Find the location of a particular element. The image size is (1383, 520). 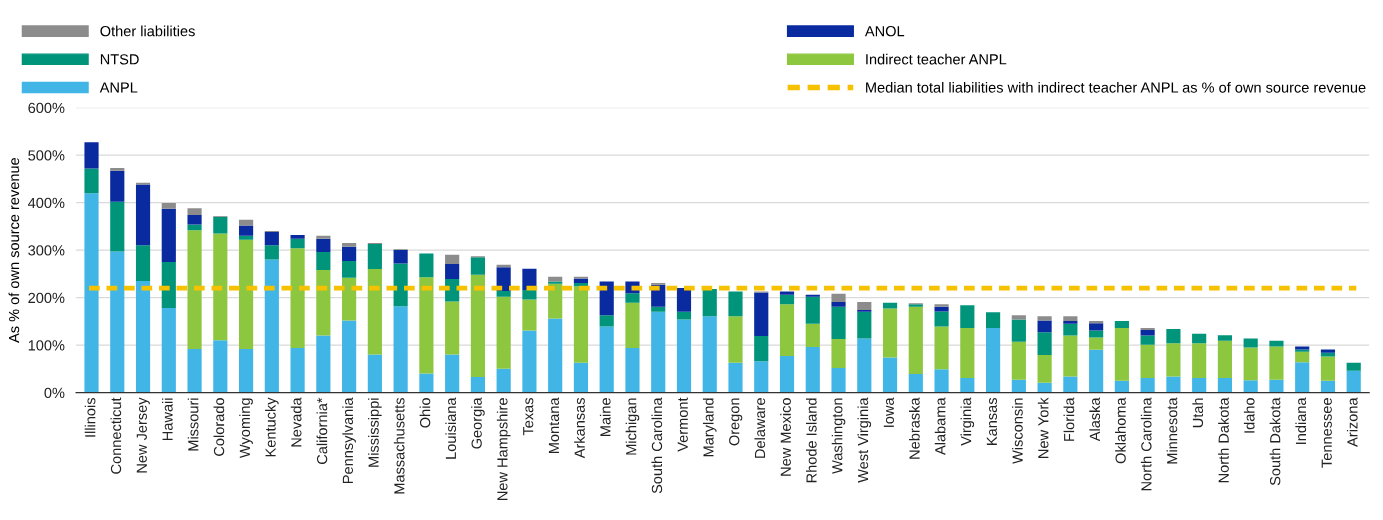

x-tick-label: Georgia is located at coordinates (478, 423).